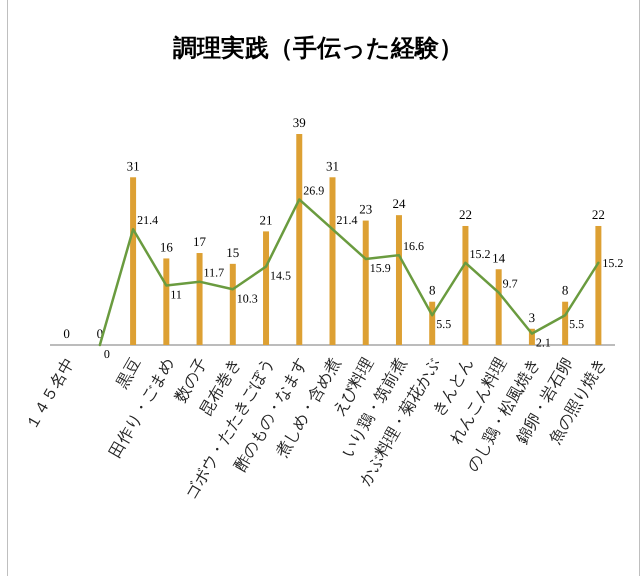  Describe the element at coordinates (365, 209) in the screenshot. I see `data-label: 23` at that location.